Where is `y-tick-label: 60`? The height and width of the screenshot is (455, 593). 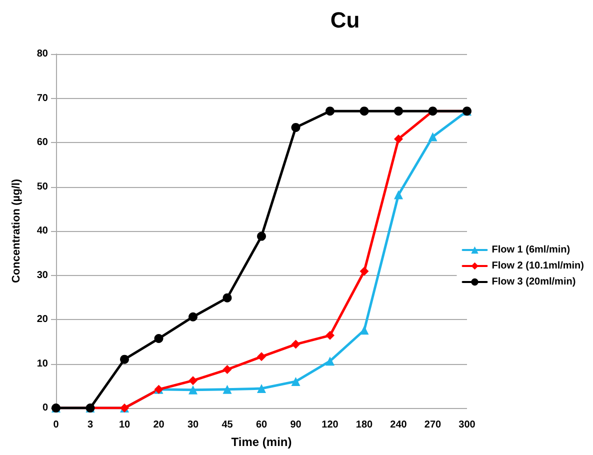
y-tick-label: 60 is located at coordinates (42, 142).